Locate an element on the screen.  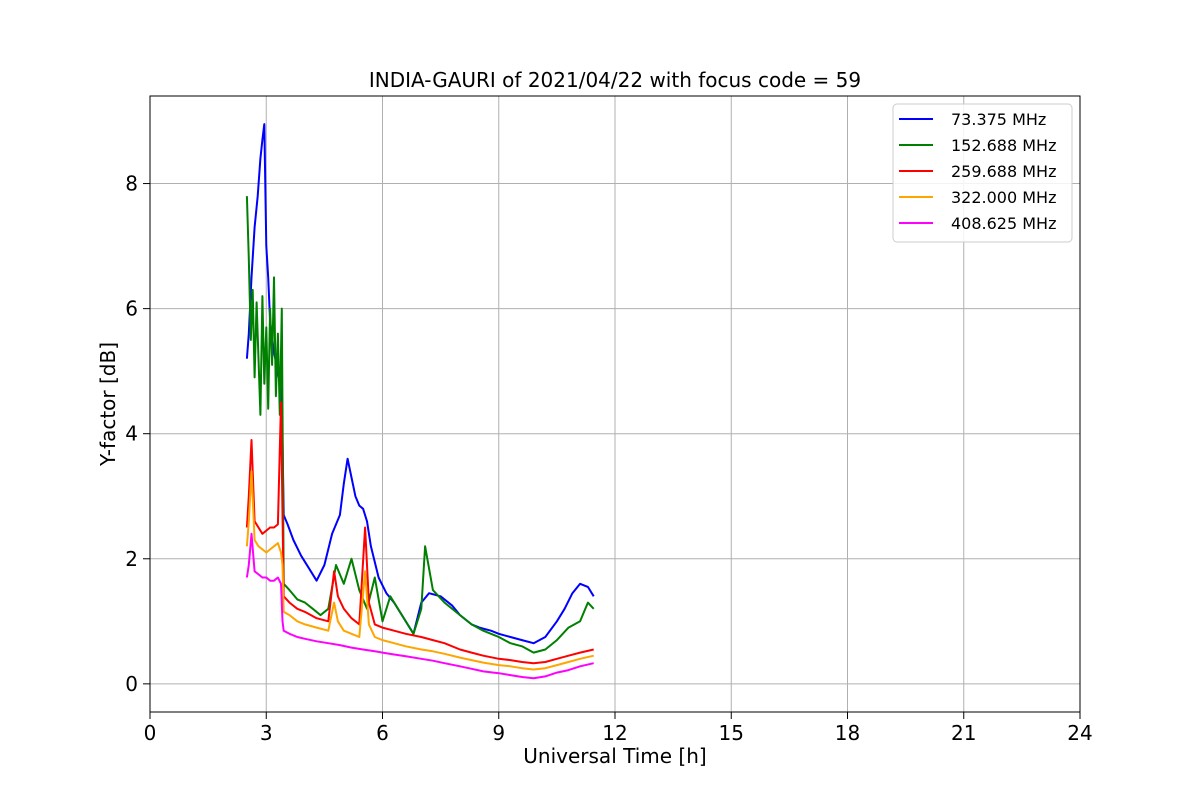
x-axis-label: Universal Time [h] is located at coordinates (614, 756).